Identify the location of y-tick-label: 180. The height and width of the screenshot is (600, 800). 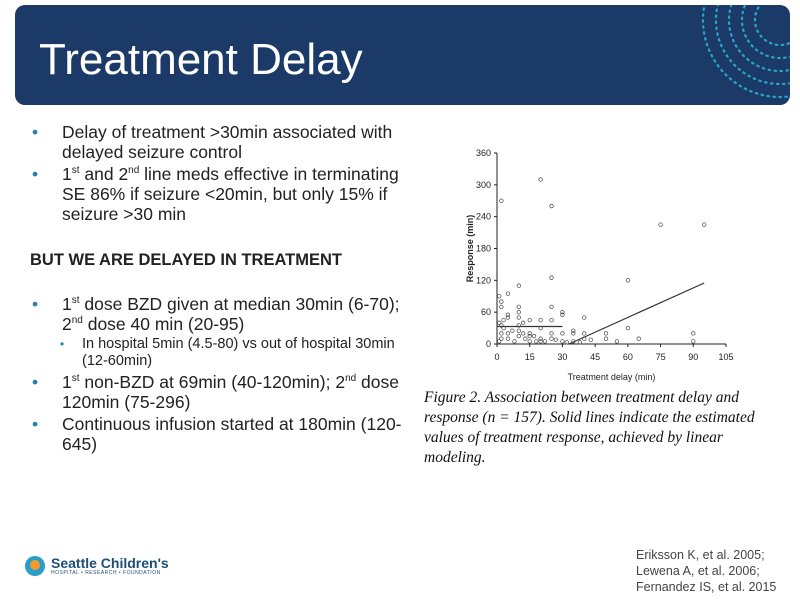
(483, 249).